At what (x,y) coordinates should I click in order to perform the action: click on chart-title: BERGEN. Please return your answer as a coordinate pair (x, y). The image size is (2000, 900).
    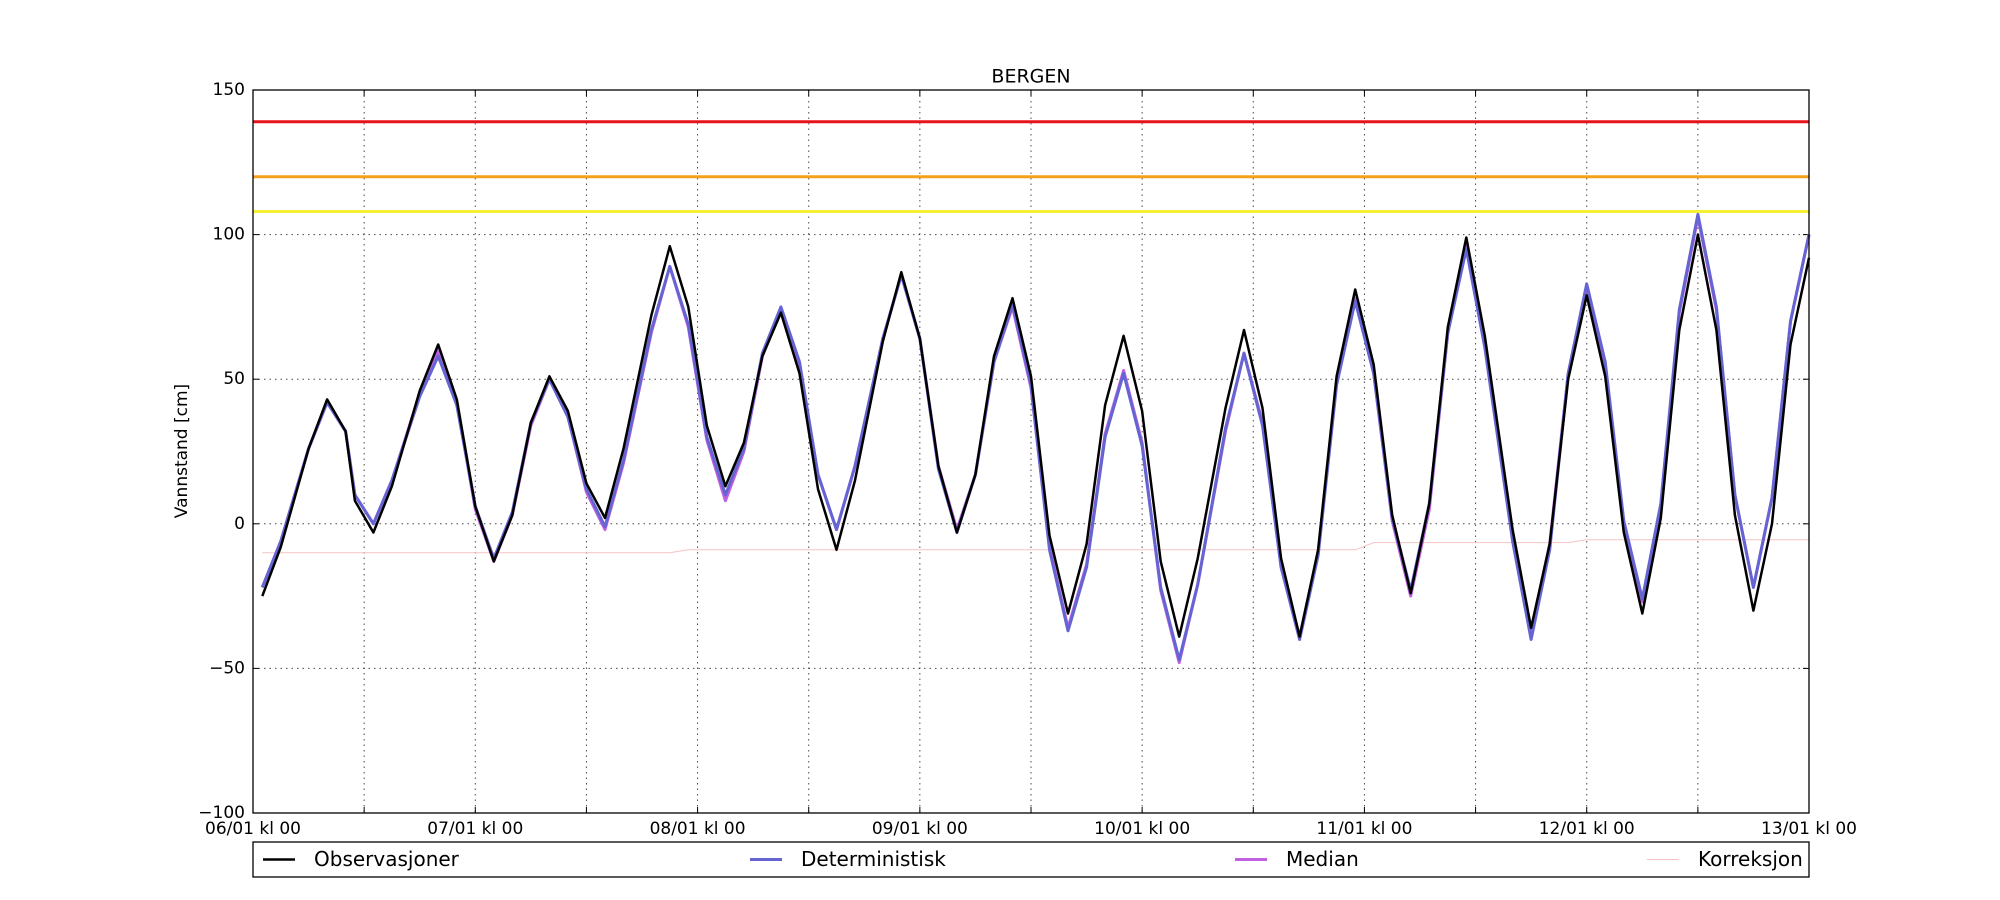
    Looking at the image, I should click on (1030, 77).